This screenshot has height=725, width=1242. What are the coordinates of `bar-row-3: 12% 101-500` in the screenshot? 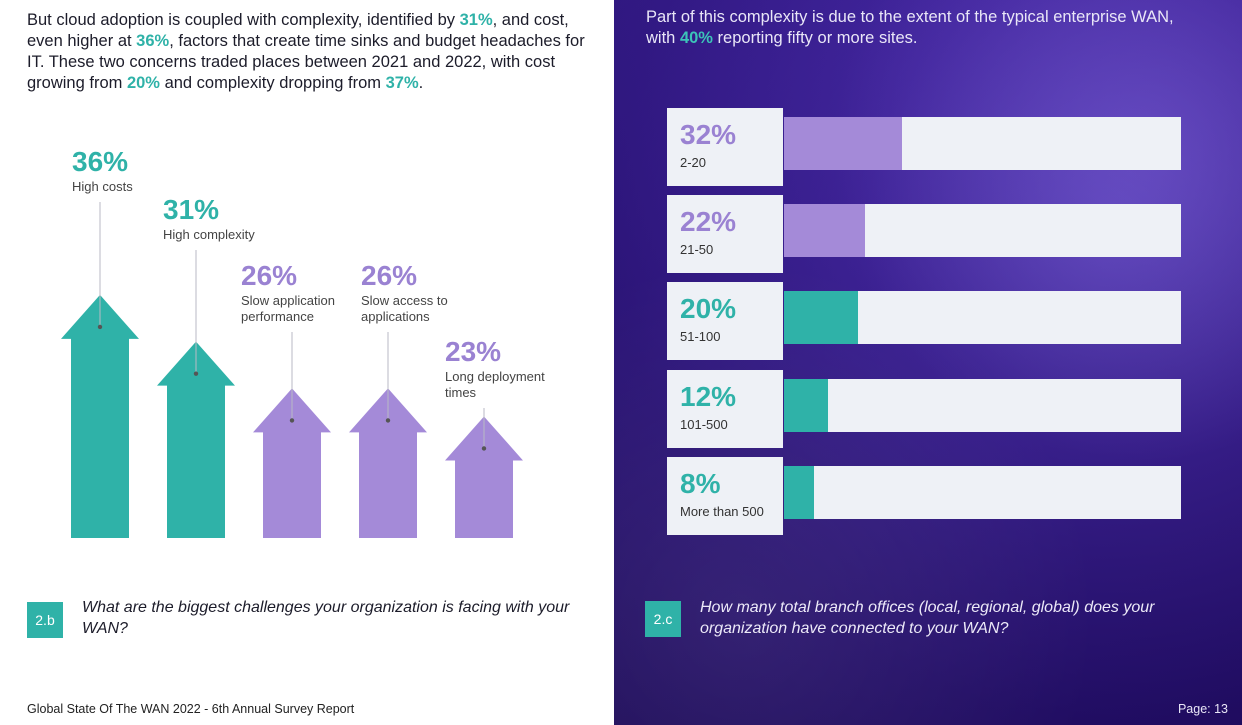 It's located at (924, 409).